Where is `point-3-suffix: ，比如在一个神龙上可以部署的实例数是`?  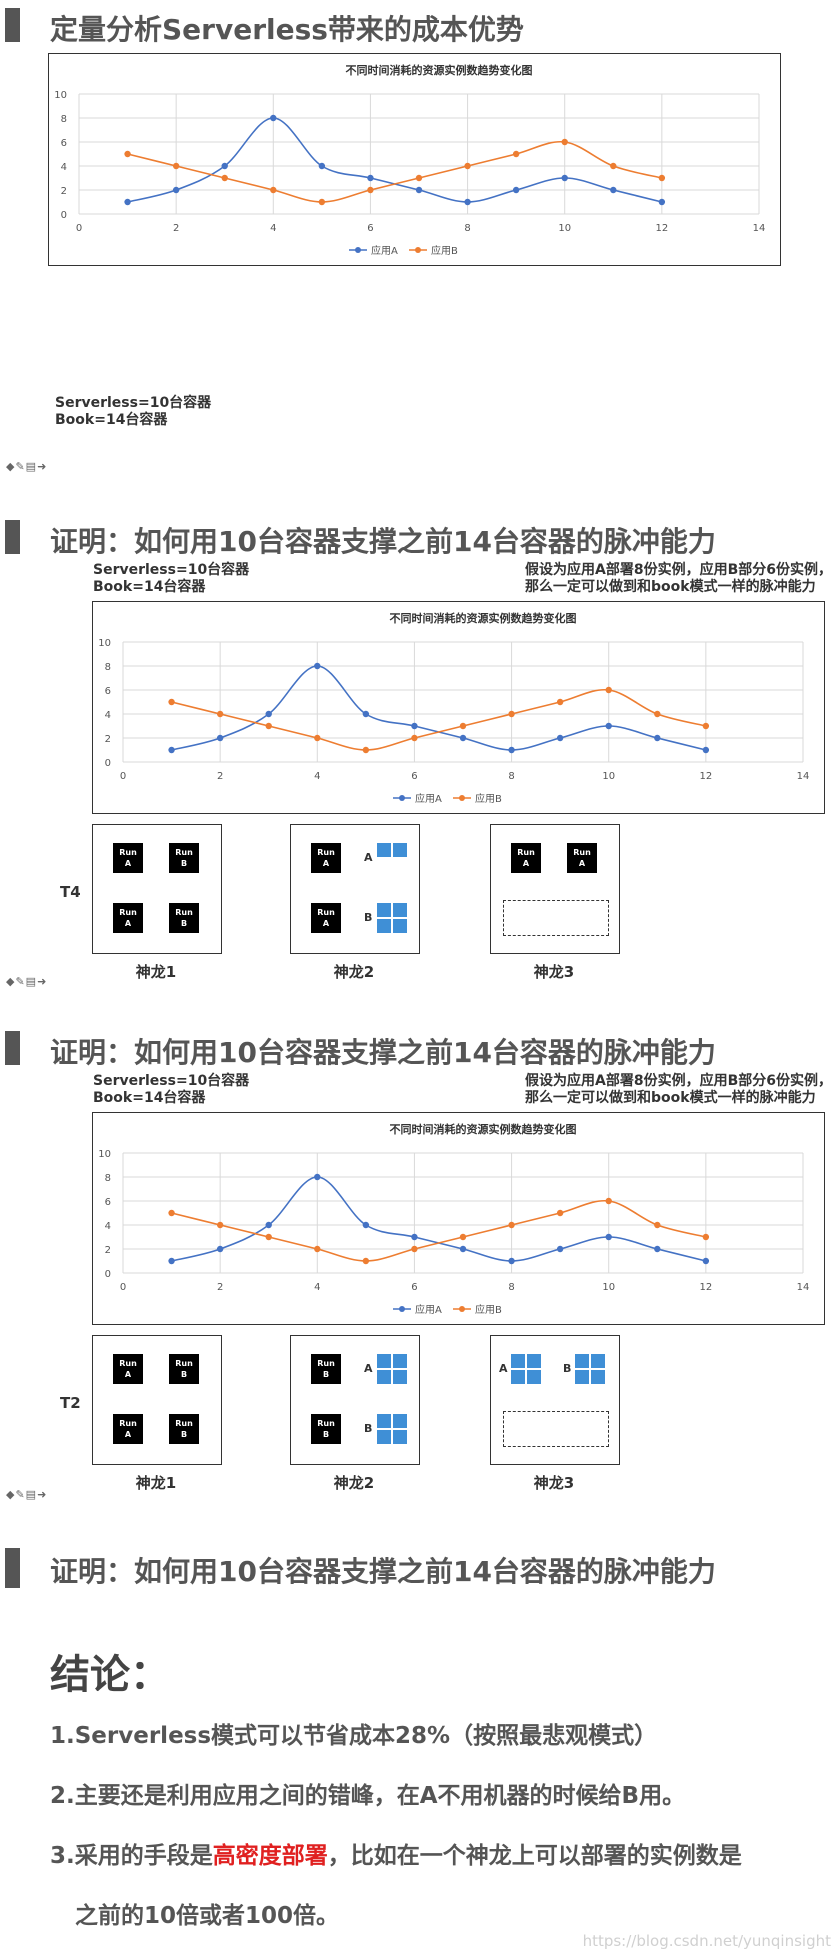 point-3-suffix: ，比如在一个神龙上可以部署的实例数是 is located at coordinates (534, 1856).